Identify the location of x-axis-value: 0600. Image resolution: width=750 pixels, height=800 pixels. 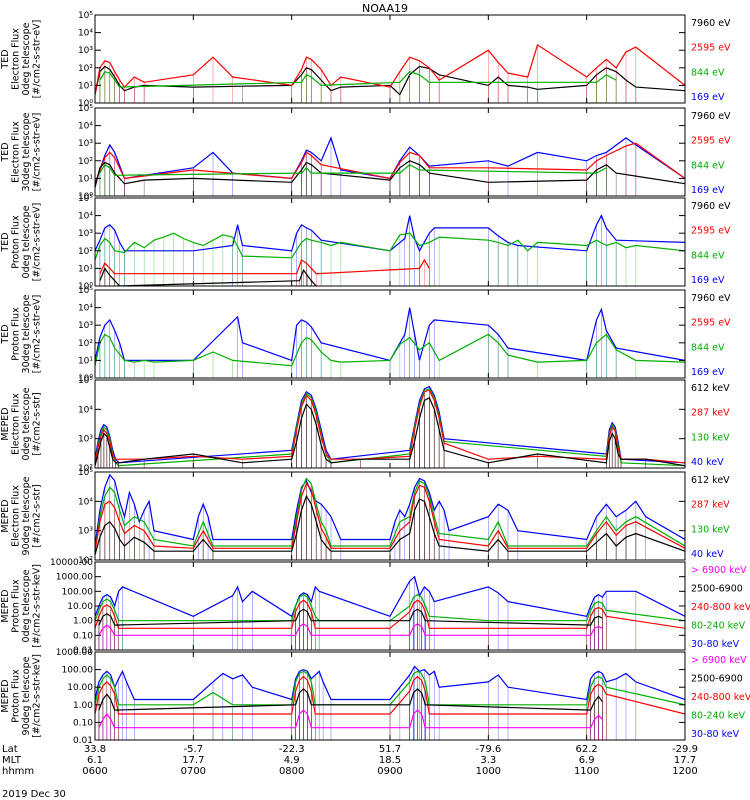
(94, 771).